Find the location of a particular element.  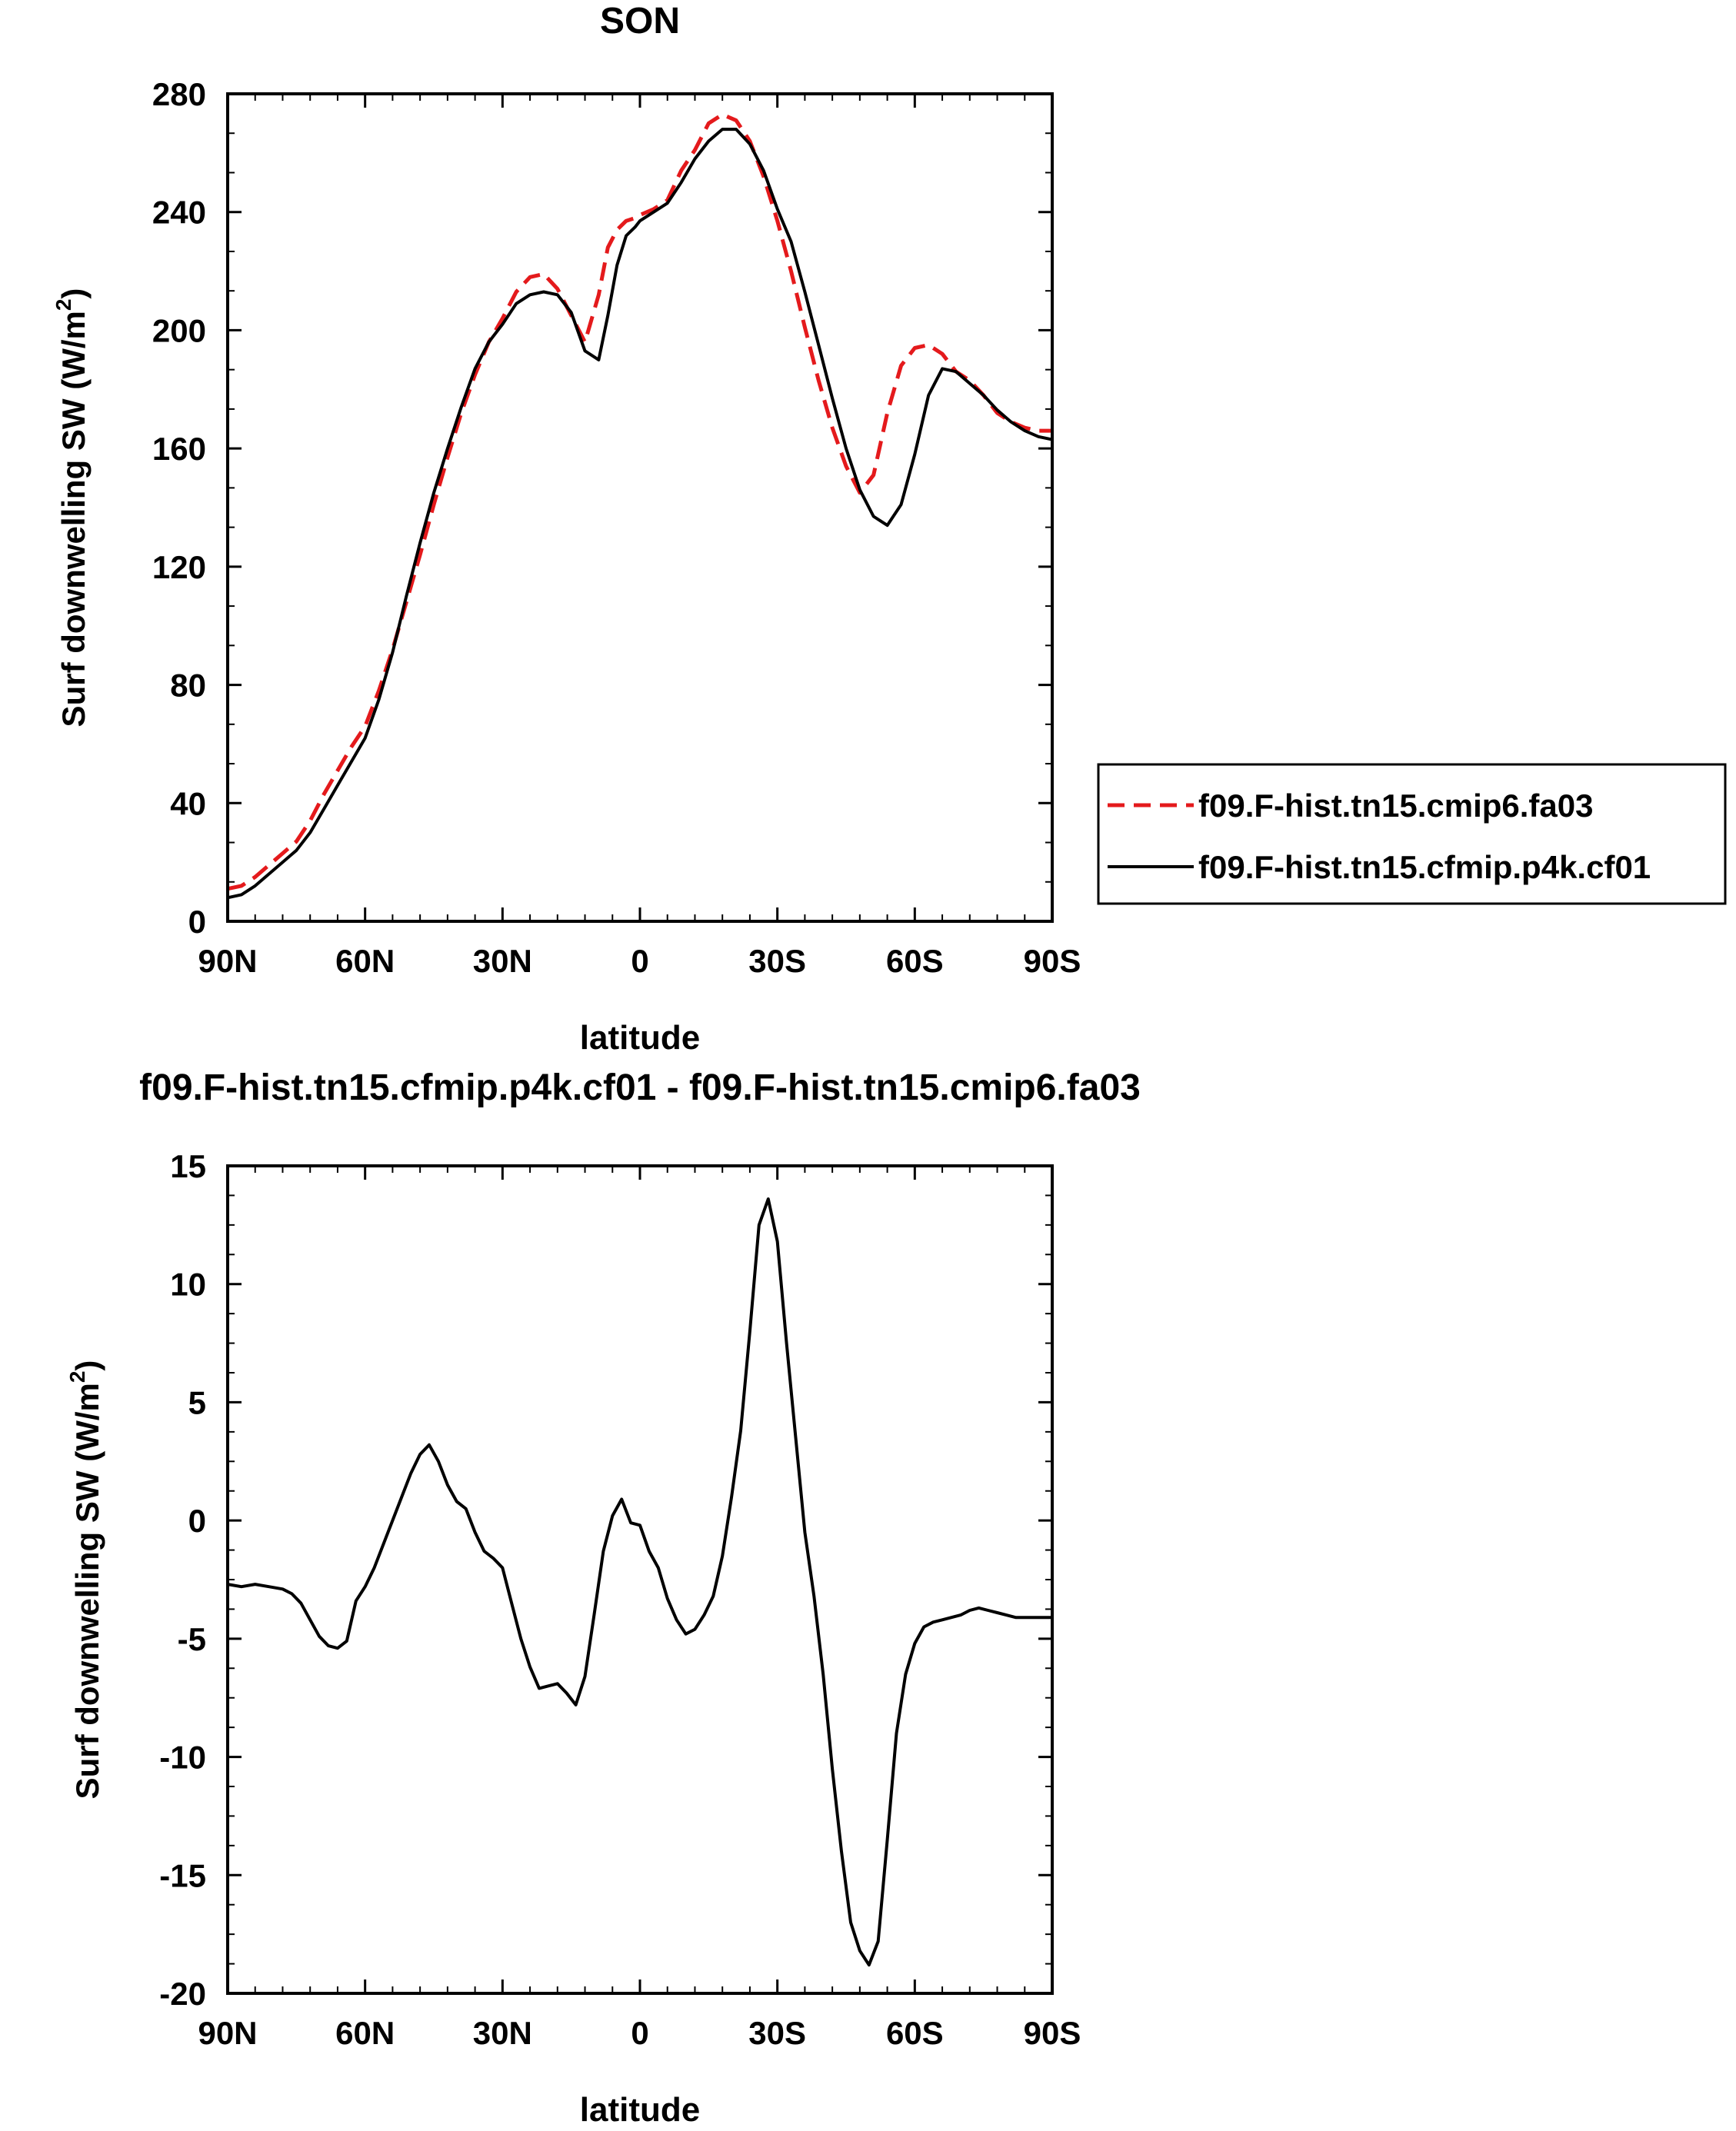

top-y-axis-label-close: ) is located at coordinates (73, 293).